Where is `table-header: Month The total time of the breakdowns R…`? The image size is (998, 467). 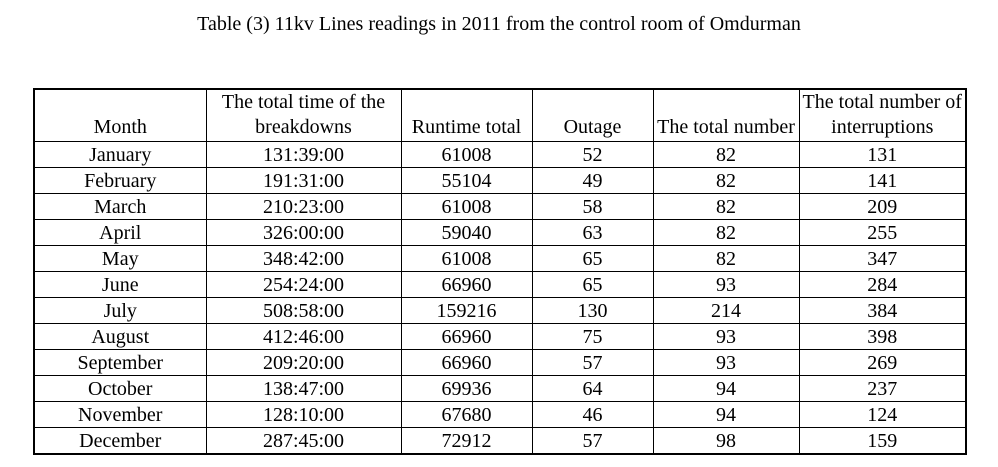 table-header: Month The total time of the breakdowns R… is located at coordinates (500, 115).